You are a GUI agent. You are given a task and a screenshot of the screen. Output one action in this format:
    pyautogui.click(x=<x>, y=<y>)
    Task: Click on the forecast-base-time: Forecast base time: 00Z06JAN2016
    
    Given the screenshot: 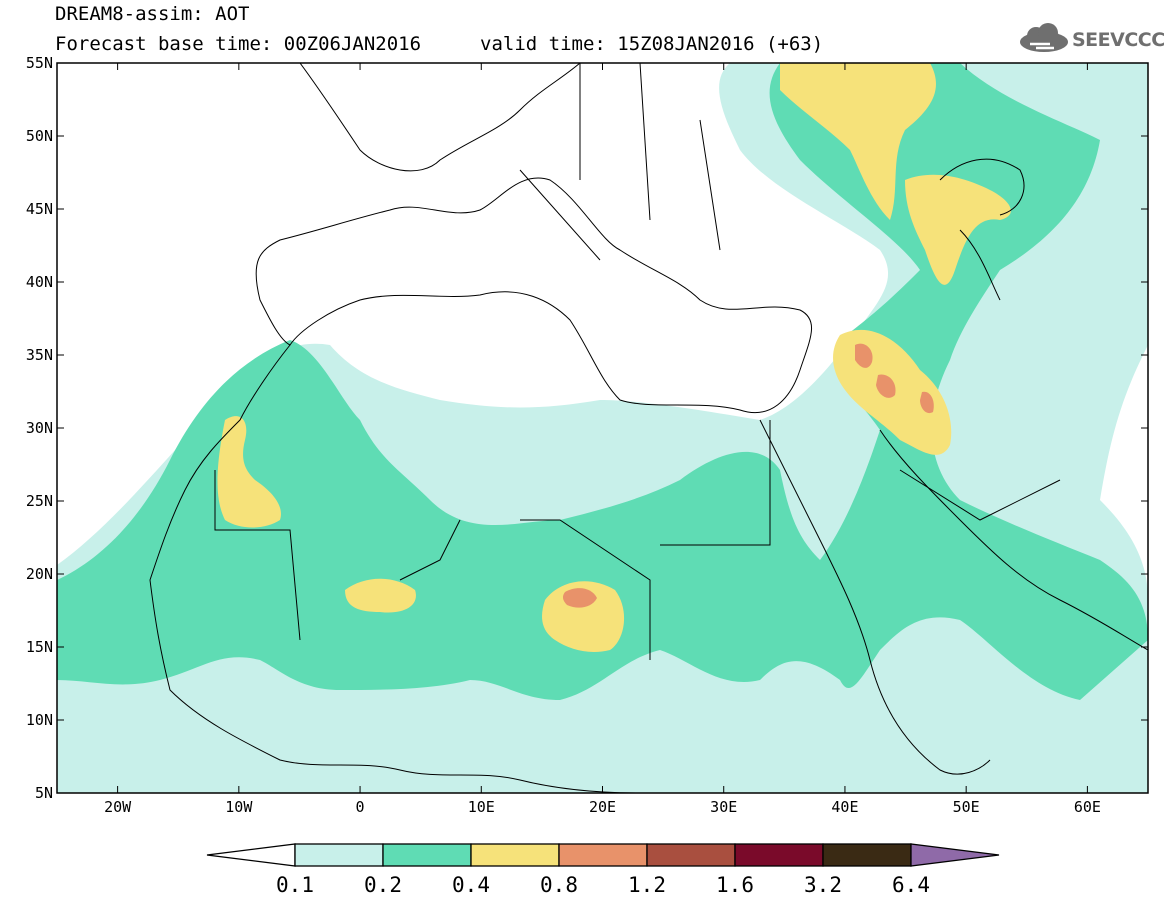 What is the action you would take?
    pyautogui.click(x=238, y=44)
    